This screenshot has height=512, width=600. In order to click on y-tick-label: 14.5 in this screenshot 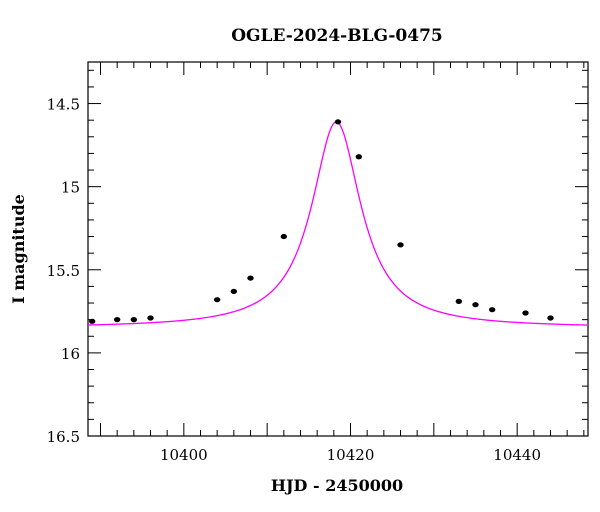, I will do `click(63, 105)`.